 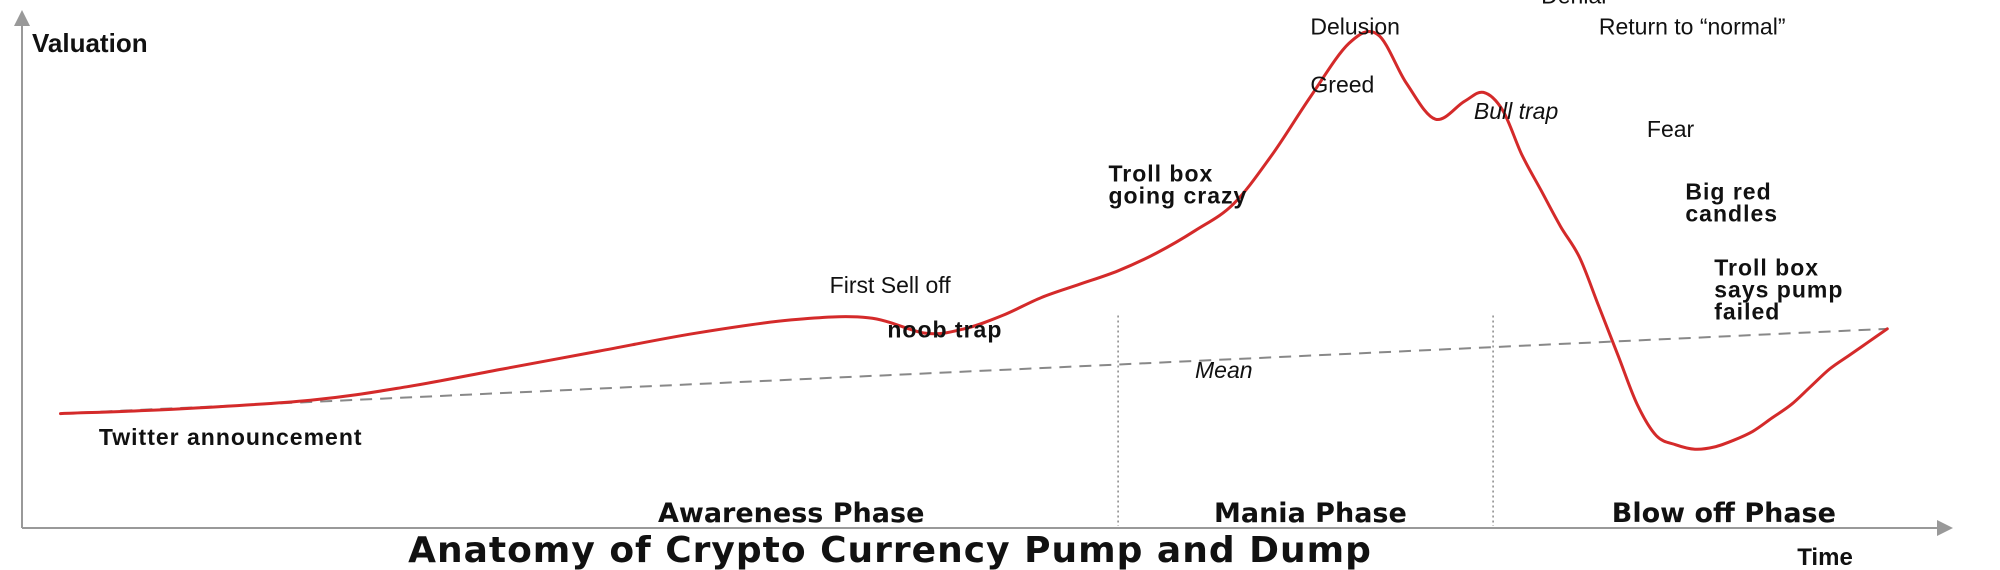 I want to click on phase-label-3: Blow off Phase, so click(x=1724, y=513).